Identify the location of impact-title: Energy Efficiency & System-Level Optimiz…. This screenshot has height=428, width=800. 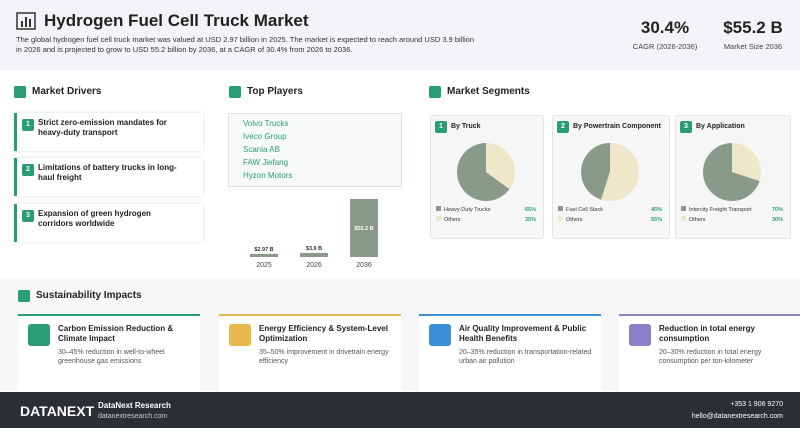
(323, 333).